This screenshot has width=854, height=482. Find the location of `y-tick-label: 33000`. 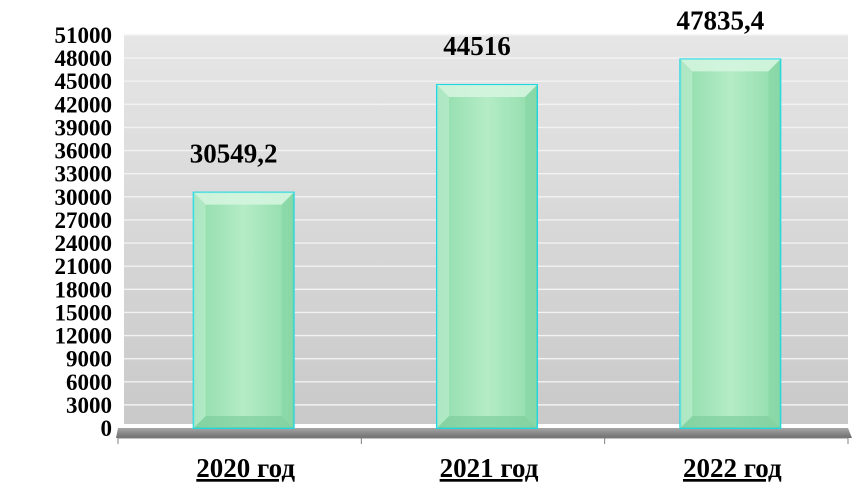

y-tick-label: 33000 is located at coordinates (84, 174).